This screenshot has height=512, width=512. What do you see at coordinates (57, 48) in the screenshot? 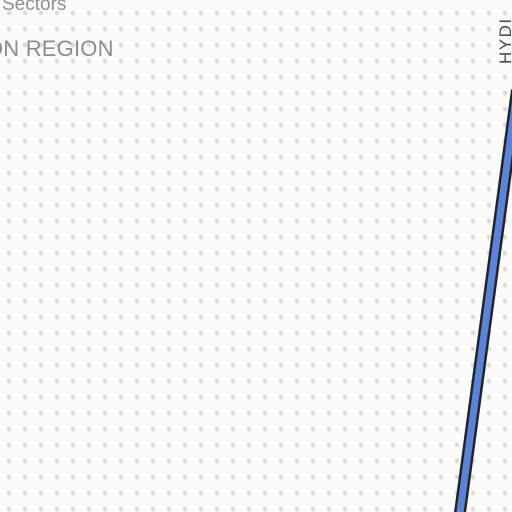
I see `region-label: ON REGION` at bounding box center [57, 48].